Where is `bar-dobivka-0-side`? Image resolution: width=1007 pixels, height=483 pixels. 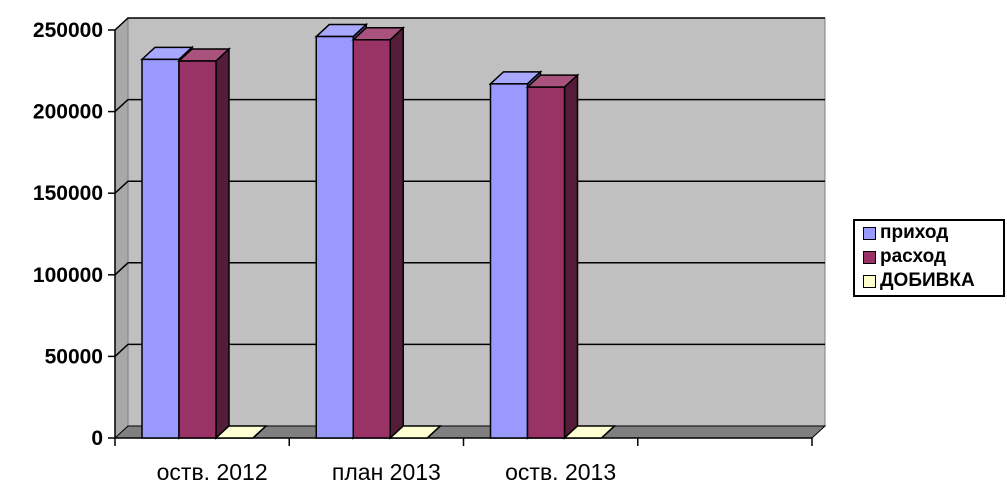 bar-dobivka-0-side is located at coordinates (259, 432).